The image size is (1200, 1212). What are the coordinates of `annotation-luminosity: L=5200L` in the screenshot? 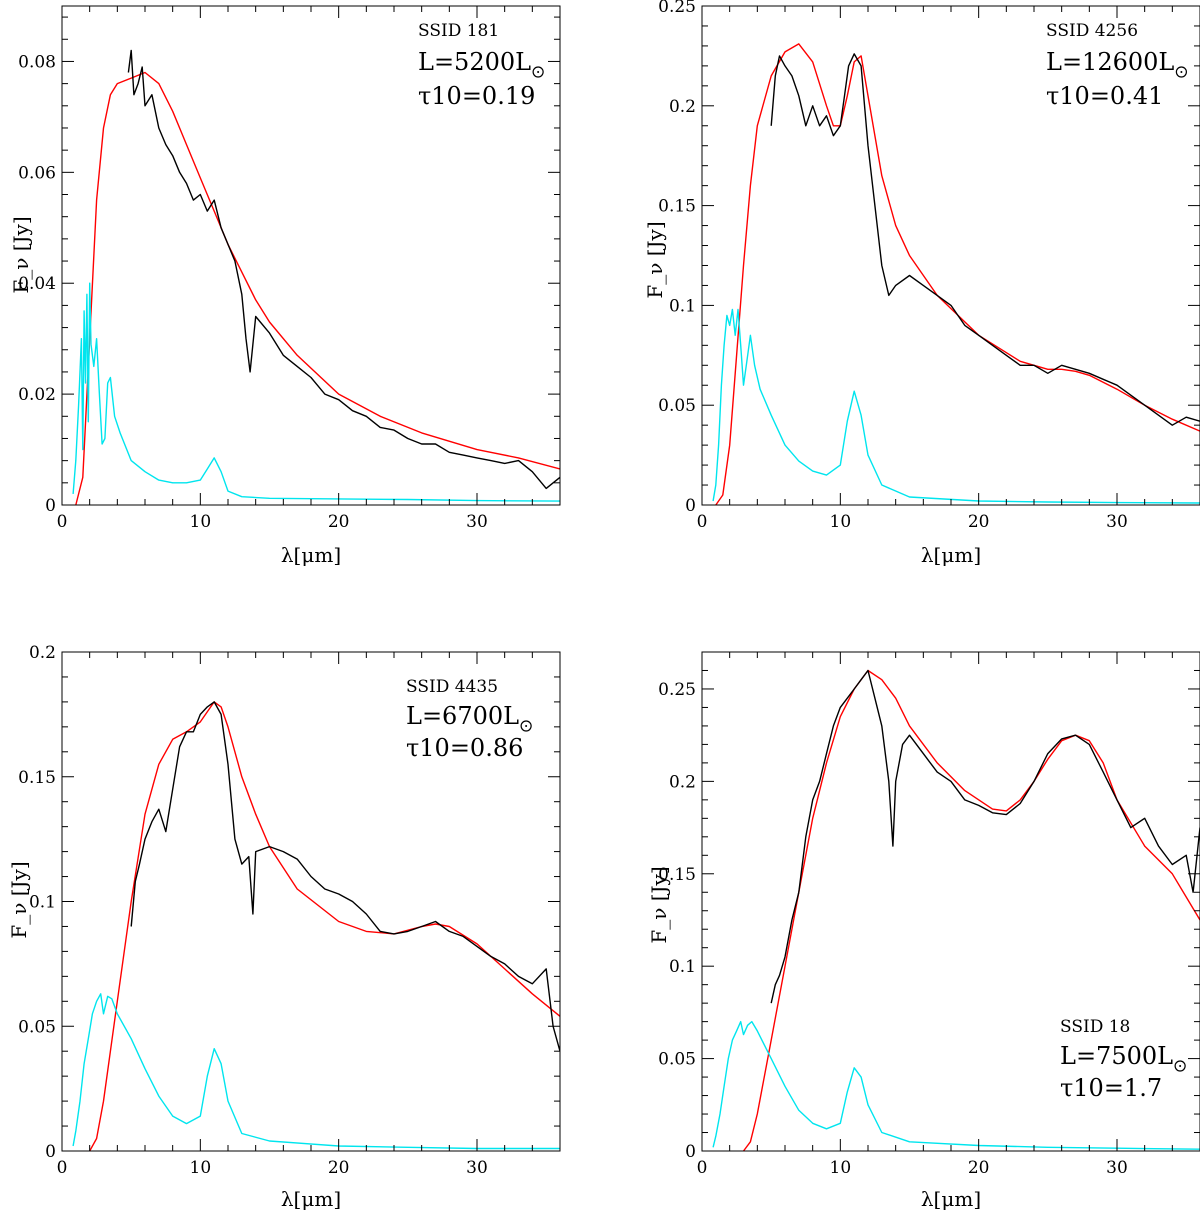 It's located at (474, 62).